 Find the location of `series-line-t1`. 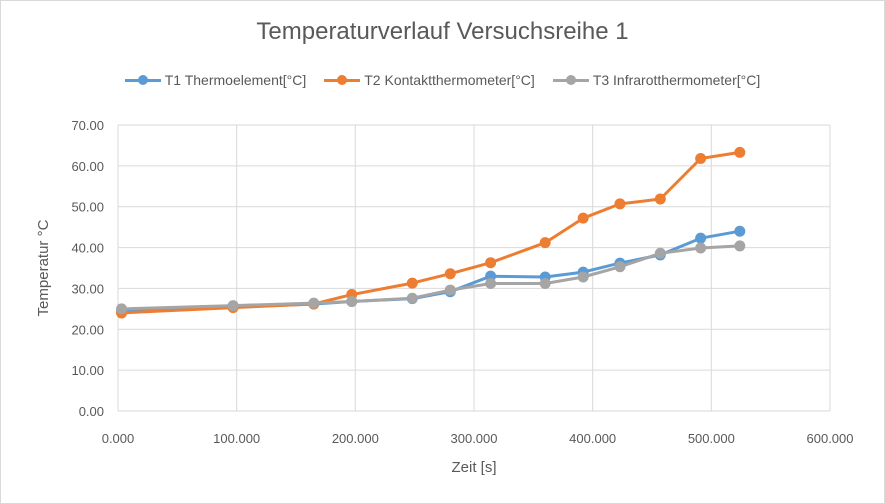

series-line-t1 is located at coordinates (431, 271).